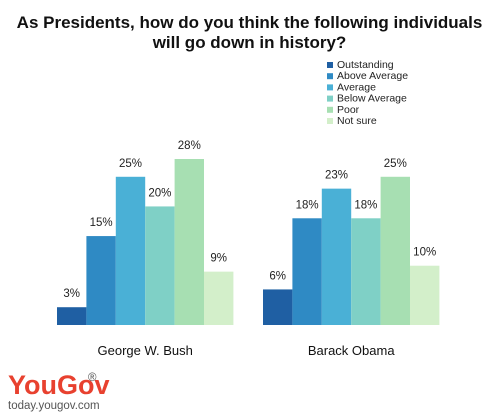 The image size is (499, 414). Describe the element at coordinates (277, 276) in the screenshot. I see `data-label-2-1: 6%` at that location.